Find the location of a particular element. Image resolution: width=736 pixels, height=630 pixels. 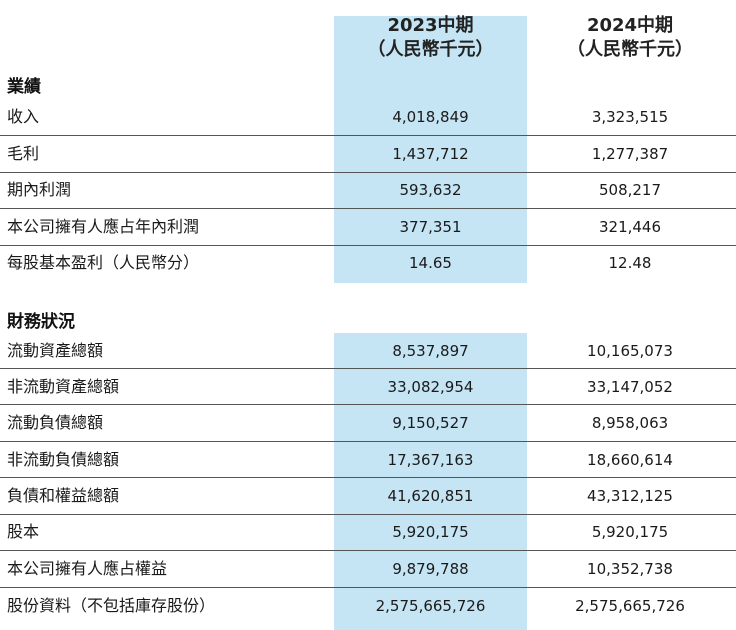

value-2023: 33,082,954 is located at coordinates (430, 387).